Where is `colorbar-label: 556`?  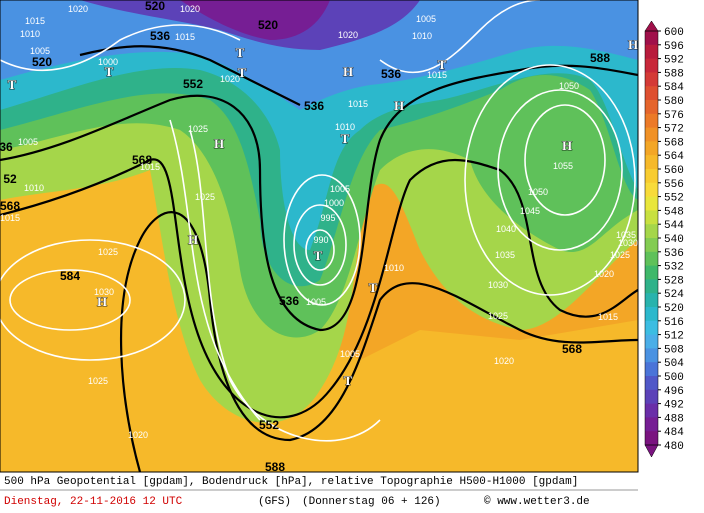
colorbar-label: 556 is located at coordinates (674, 185).